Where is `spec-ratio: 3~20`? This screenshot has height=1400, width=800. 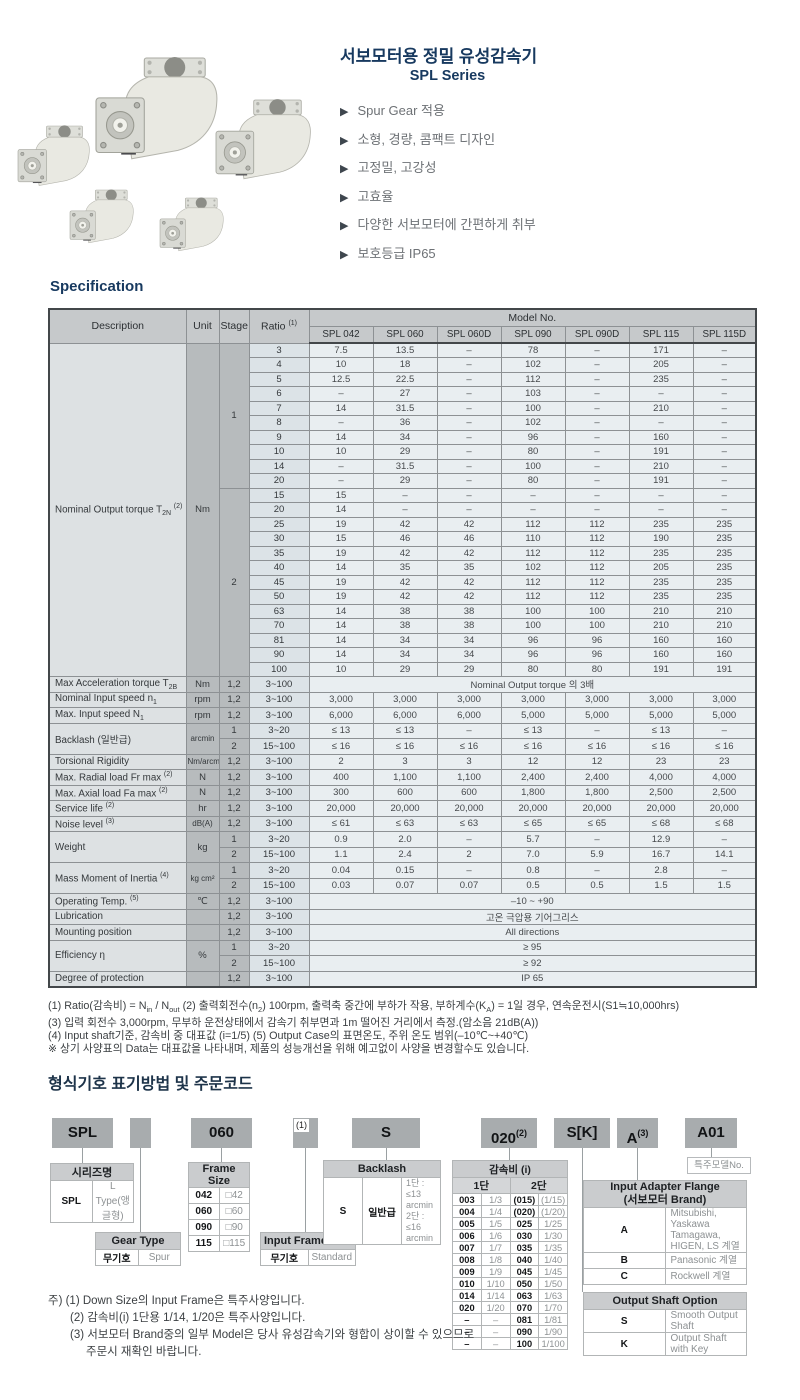 spec-ratio: 3~20 is located at coordinates (279, 730).